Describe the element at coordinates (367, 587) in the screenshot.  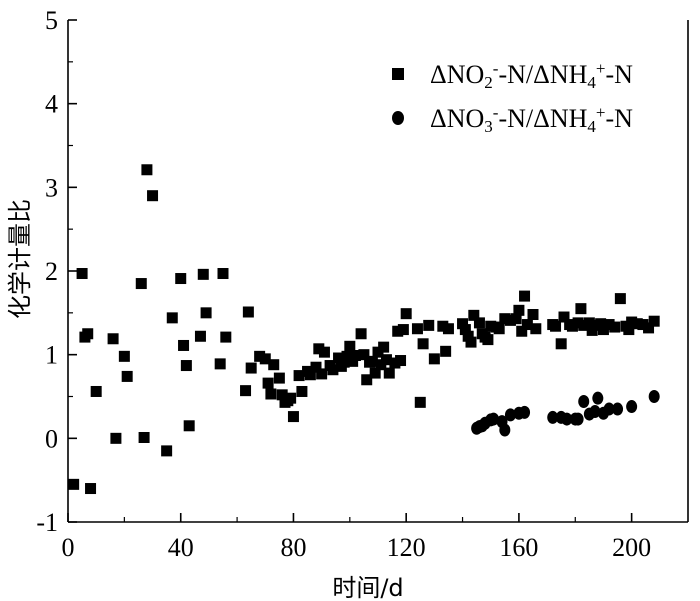
I see `x-axis-title: 时间/d` at that location.